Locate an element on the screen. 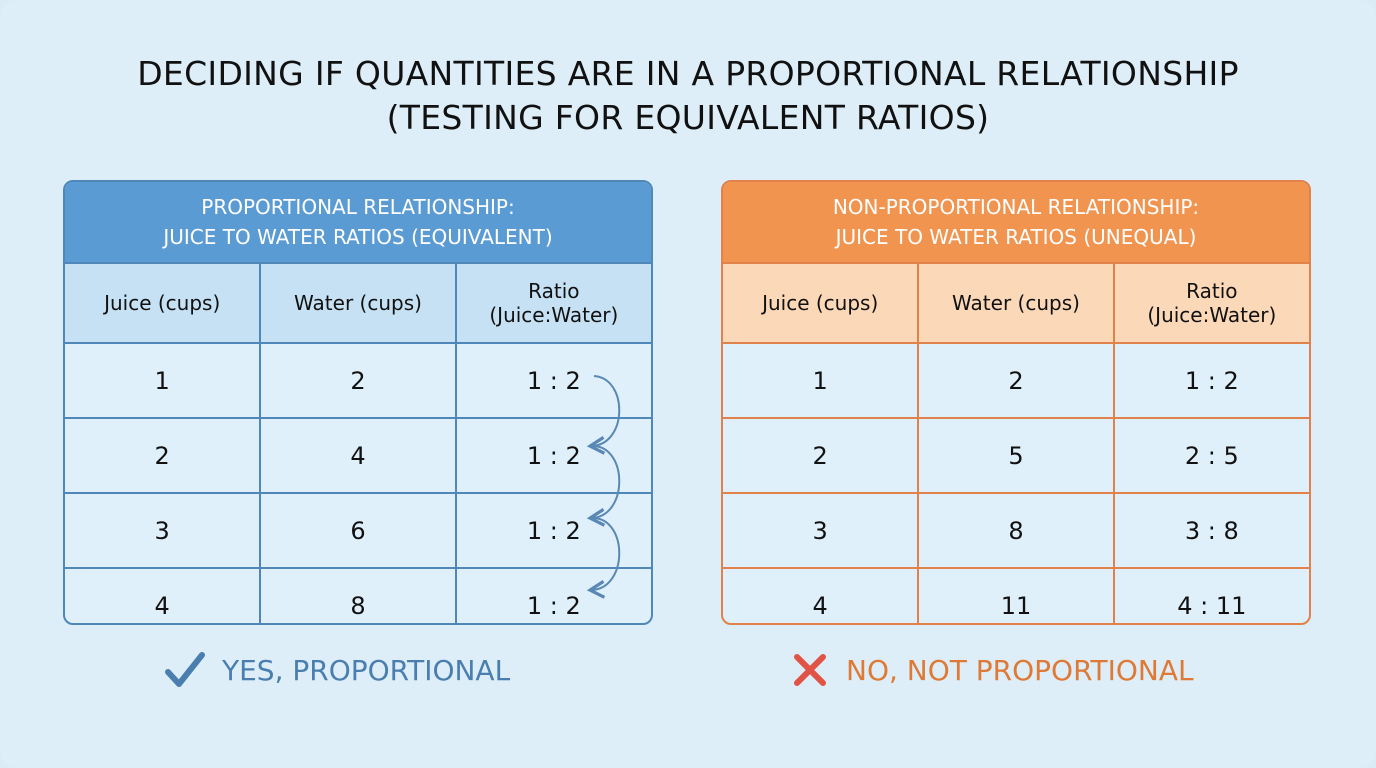 This screenshot has width=1376, height=768. table-row: 2 5 2 : 5 is located at coordinates (1016, 455).